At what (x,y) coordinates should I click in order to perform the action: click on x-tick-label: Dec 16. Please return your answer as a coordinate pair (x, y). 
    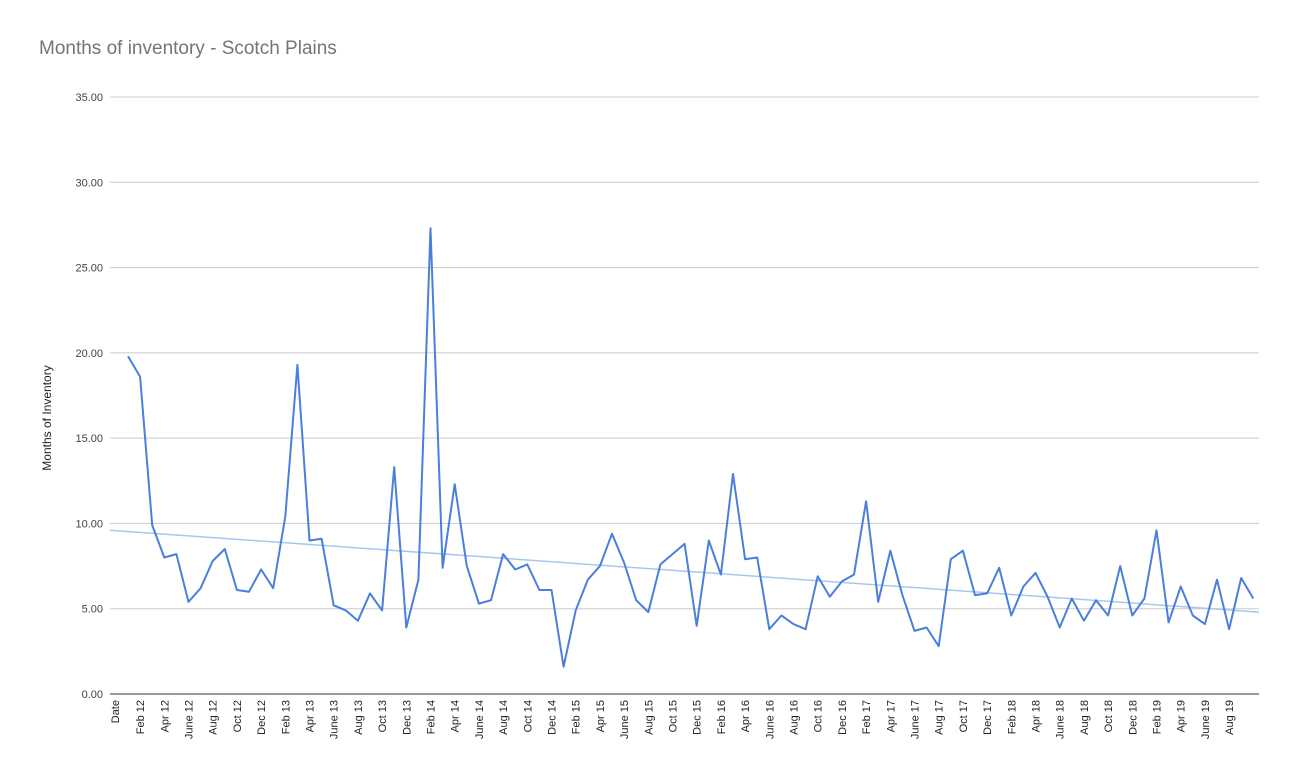
    Looking at the image, I should click on (843, 717).